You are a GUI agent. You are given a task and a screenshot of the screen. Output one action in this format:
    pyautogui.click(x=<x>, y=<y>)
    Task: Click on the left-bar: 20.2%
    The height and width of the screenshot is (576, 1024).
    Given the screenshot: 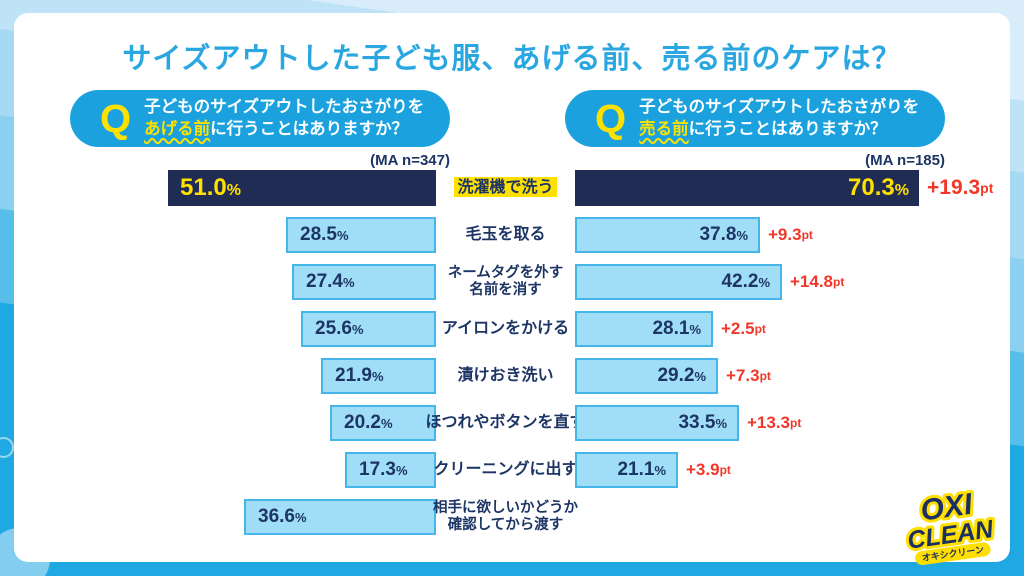 What is the action you would take?
    pyautogui.click(x=383, y=423)
    